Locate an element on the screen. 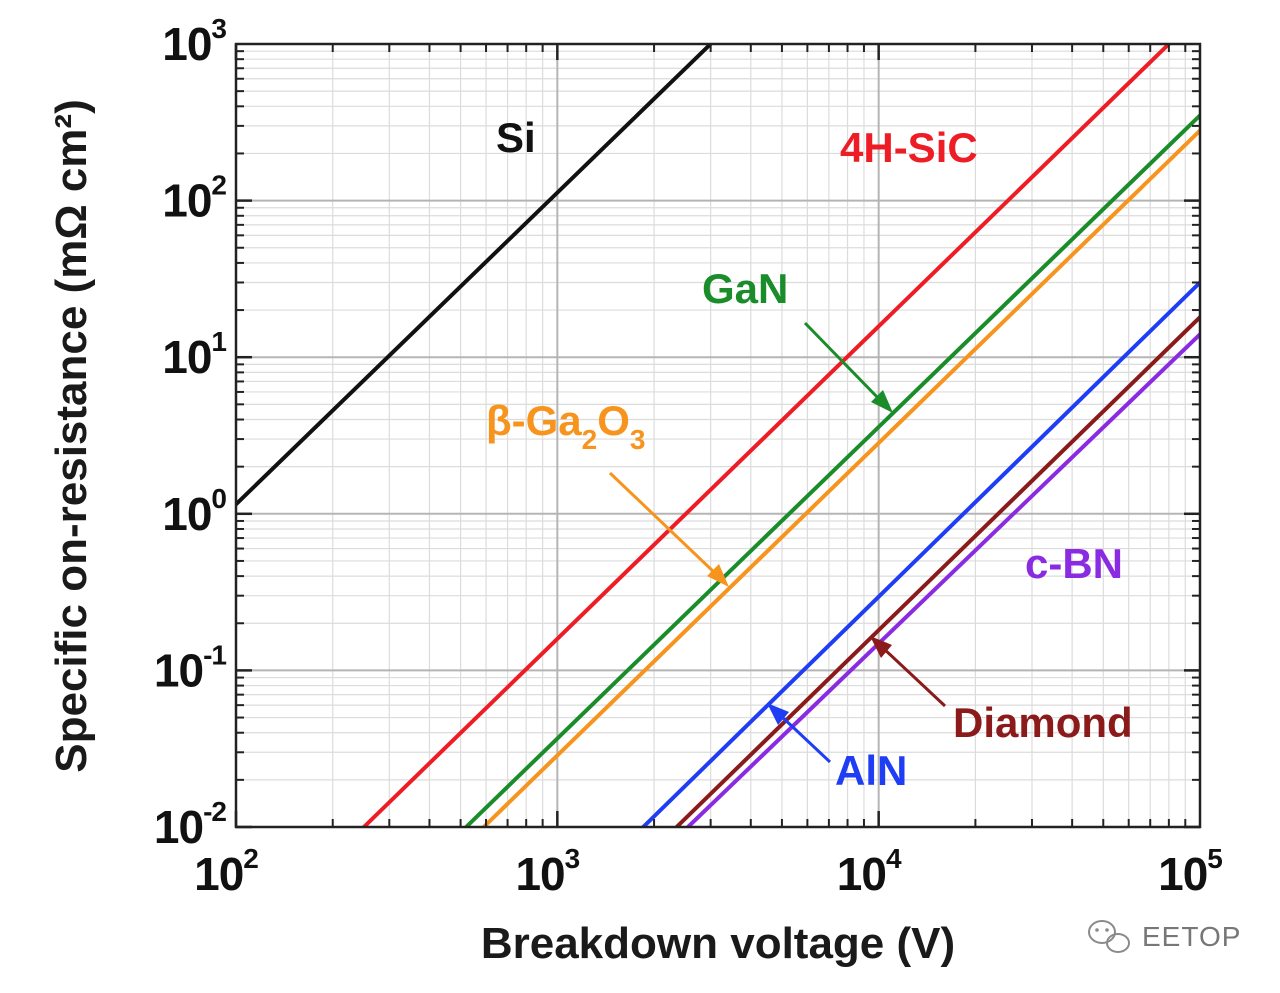 This screenshot has height=993, width=1280. x-tick-label: 10² is located at coordinates (226, 871).